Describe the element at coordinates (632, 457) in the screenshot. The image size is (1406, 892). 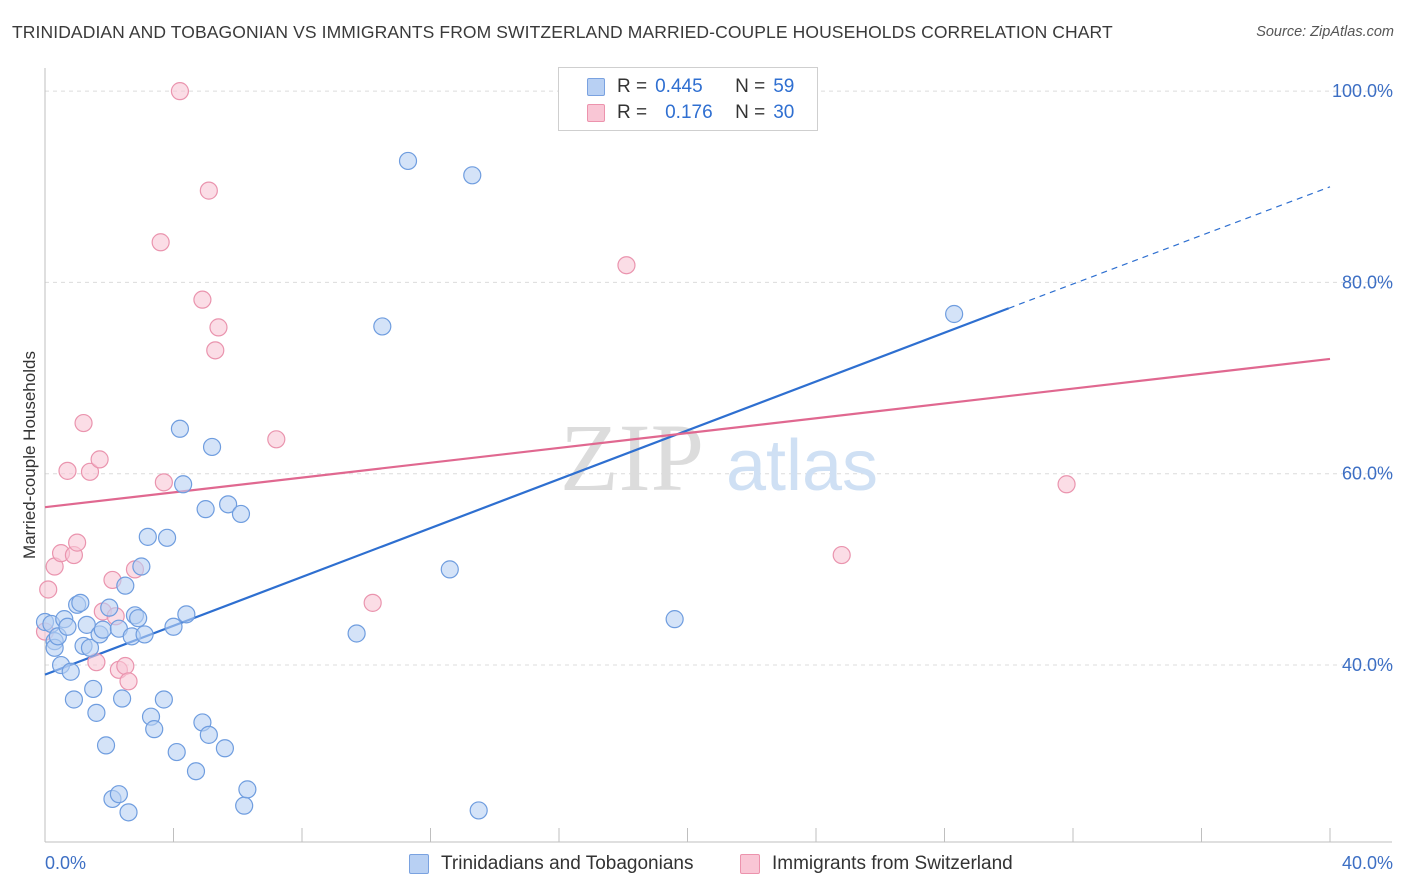
I see `watermark-zip: ZIP` at that location.